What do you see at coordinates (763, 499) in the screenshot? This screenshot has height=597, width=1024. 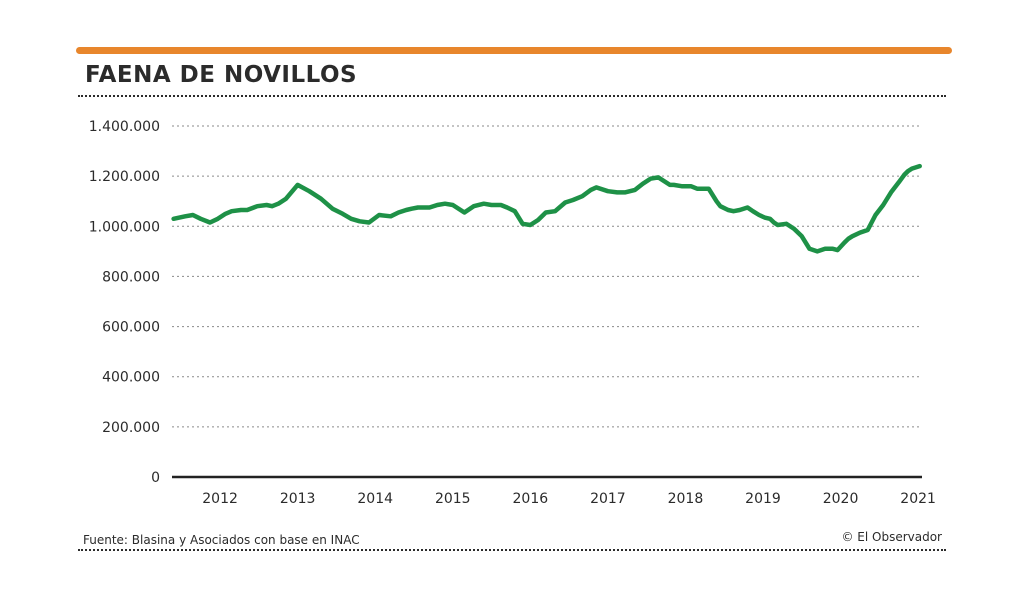 I see `x-tick-label: 2019` at bounding box center [763, 499].